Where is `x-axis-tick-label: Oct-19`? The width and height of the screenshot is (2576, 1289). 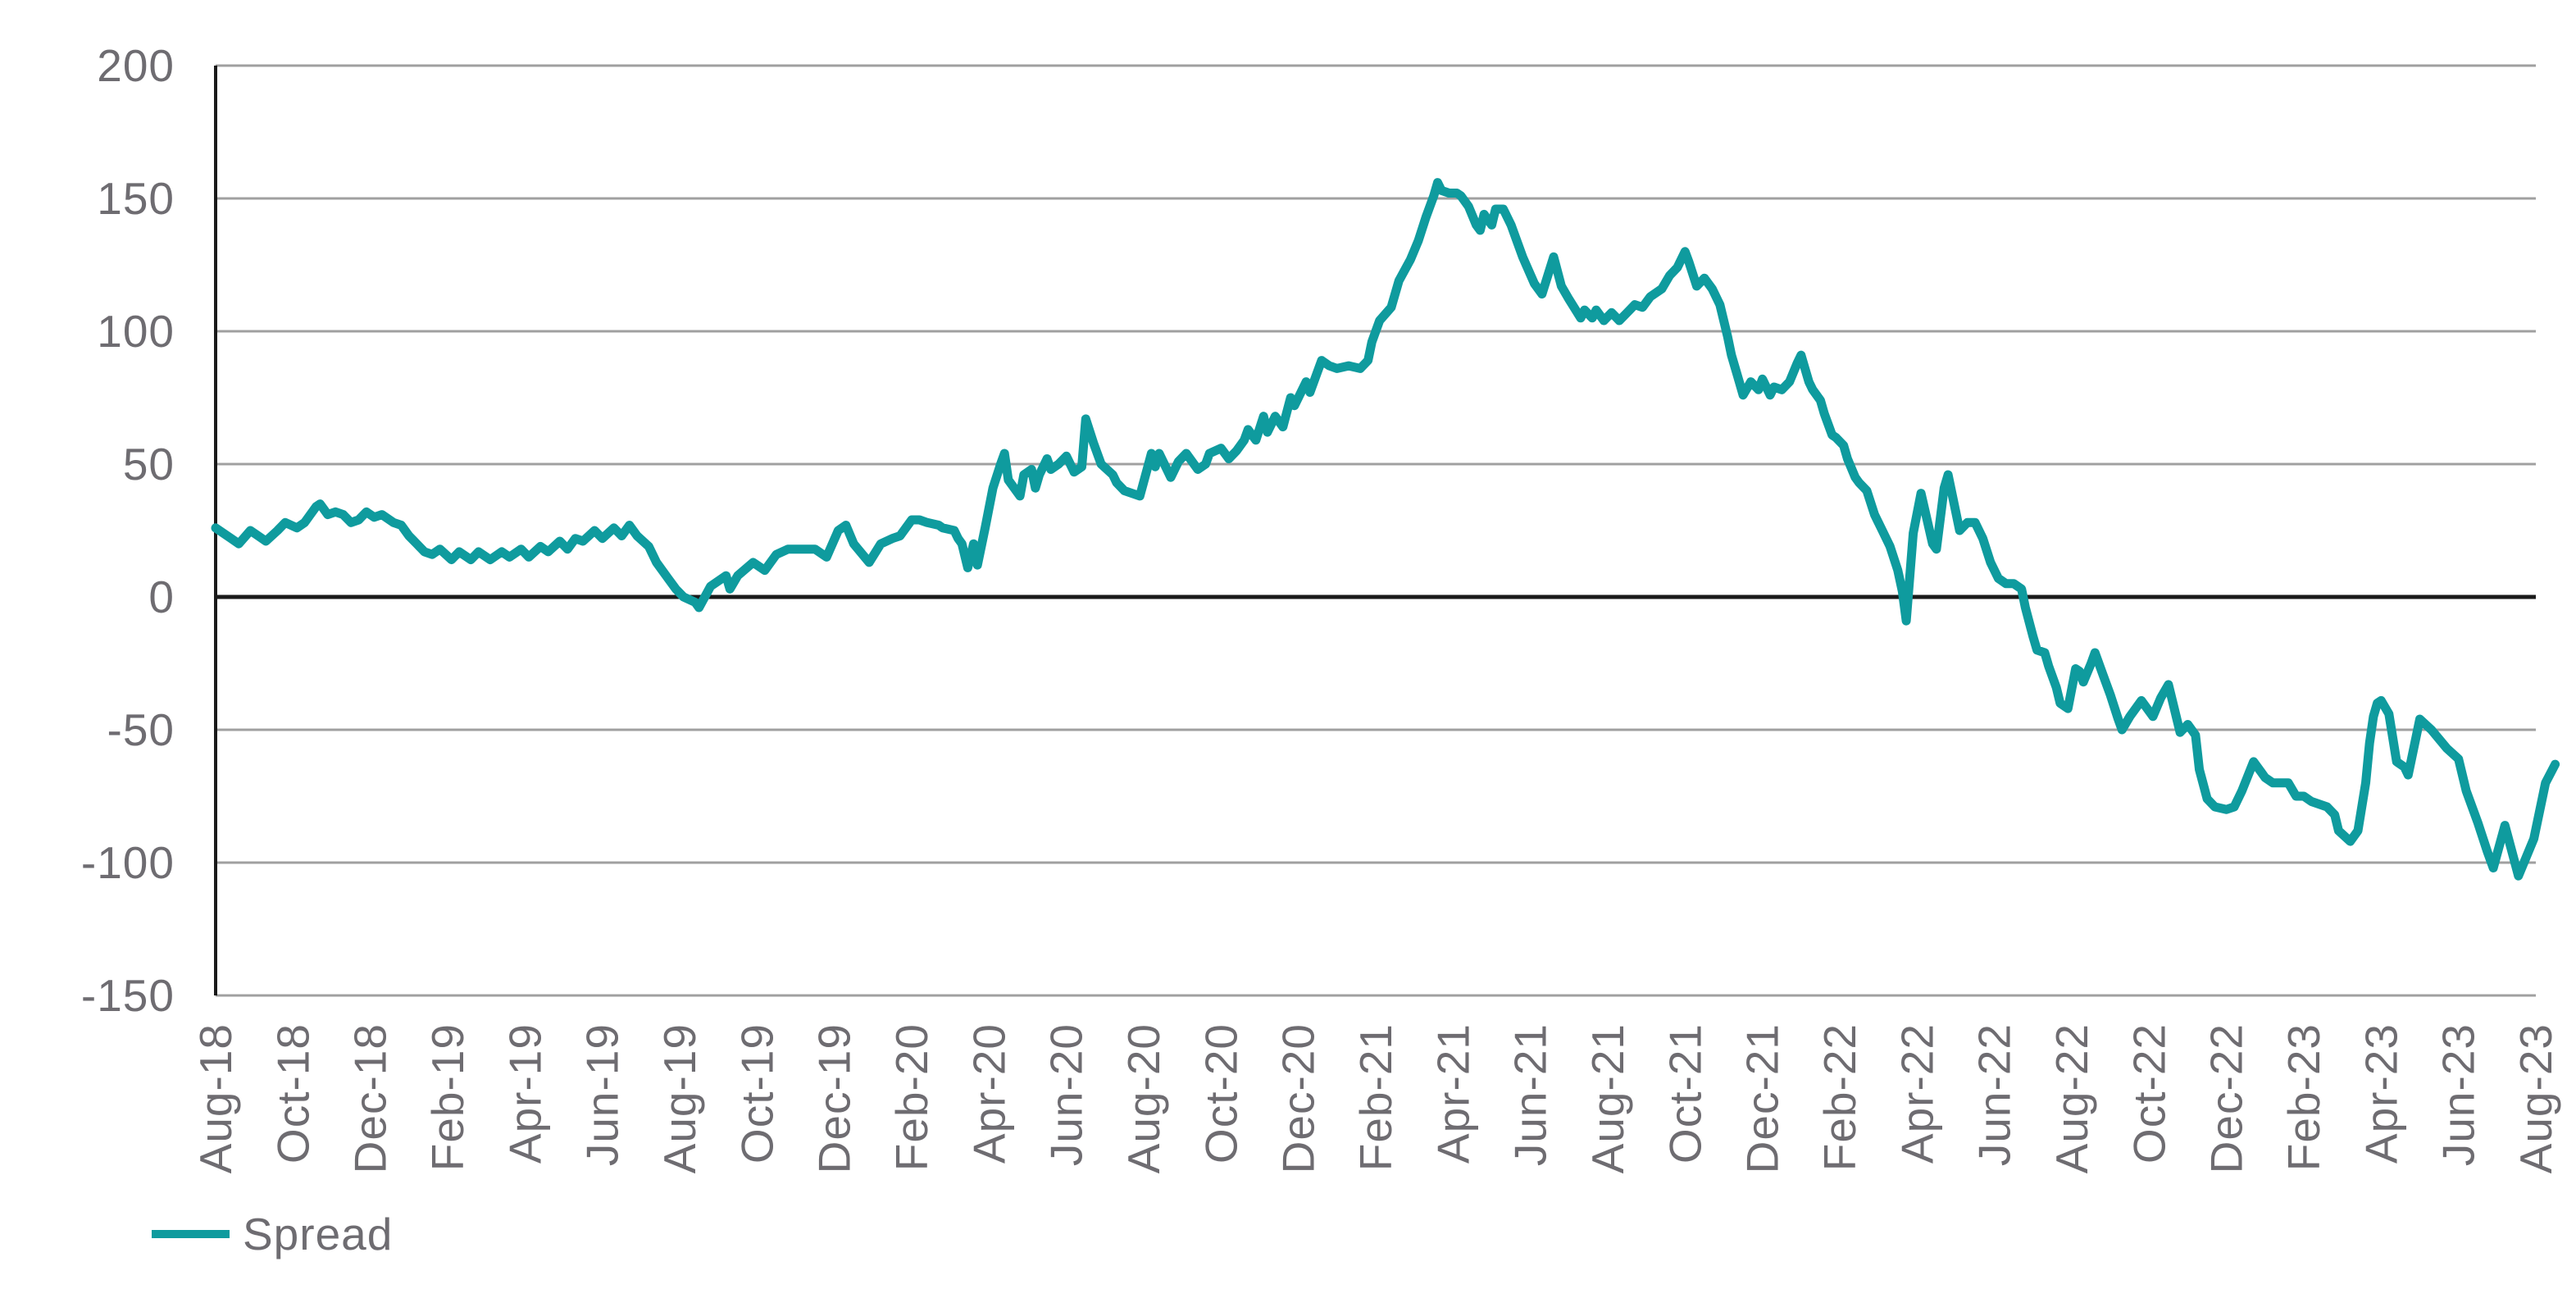
x-axis-tick-label: Oct-19 is located at coordinates (756, 1093).